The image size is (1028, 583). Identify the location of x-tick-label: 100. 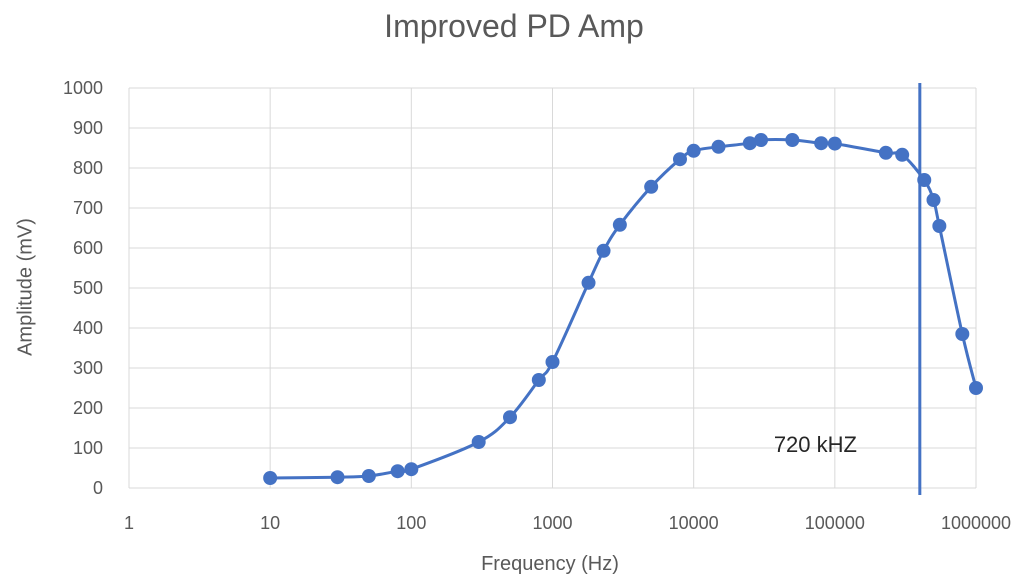
(411, 523).